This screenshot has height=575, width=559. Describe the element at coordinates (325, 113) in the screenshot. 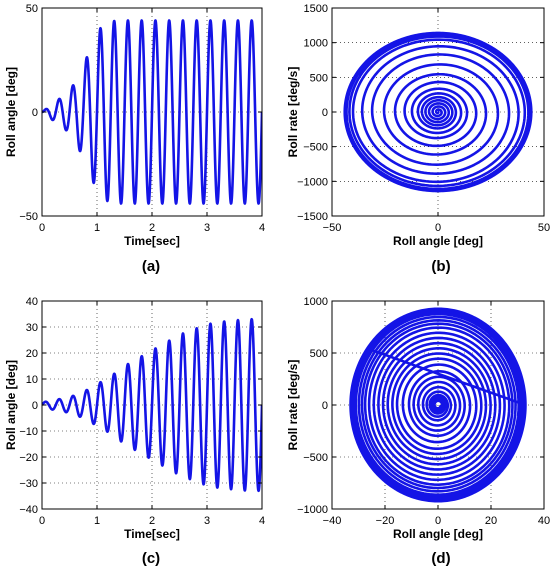

I see `ytick-label-b: 0` at that location.